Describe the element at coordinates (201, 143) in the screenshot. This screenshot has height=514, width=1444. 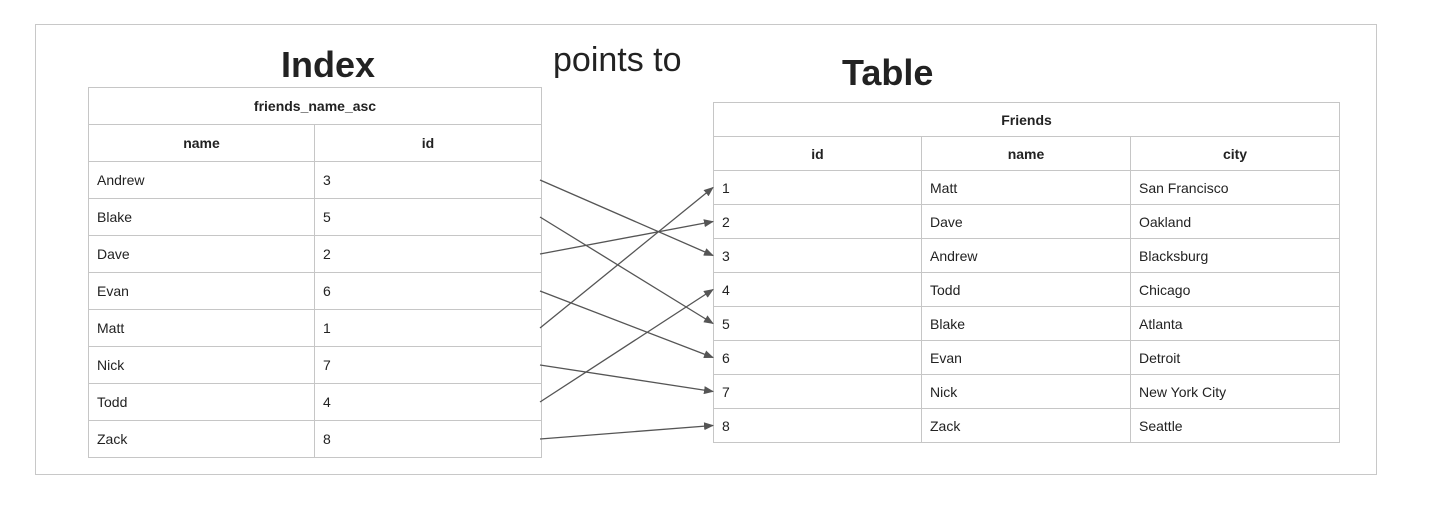
I see `index-header-name: name` at that location.